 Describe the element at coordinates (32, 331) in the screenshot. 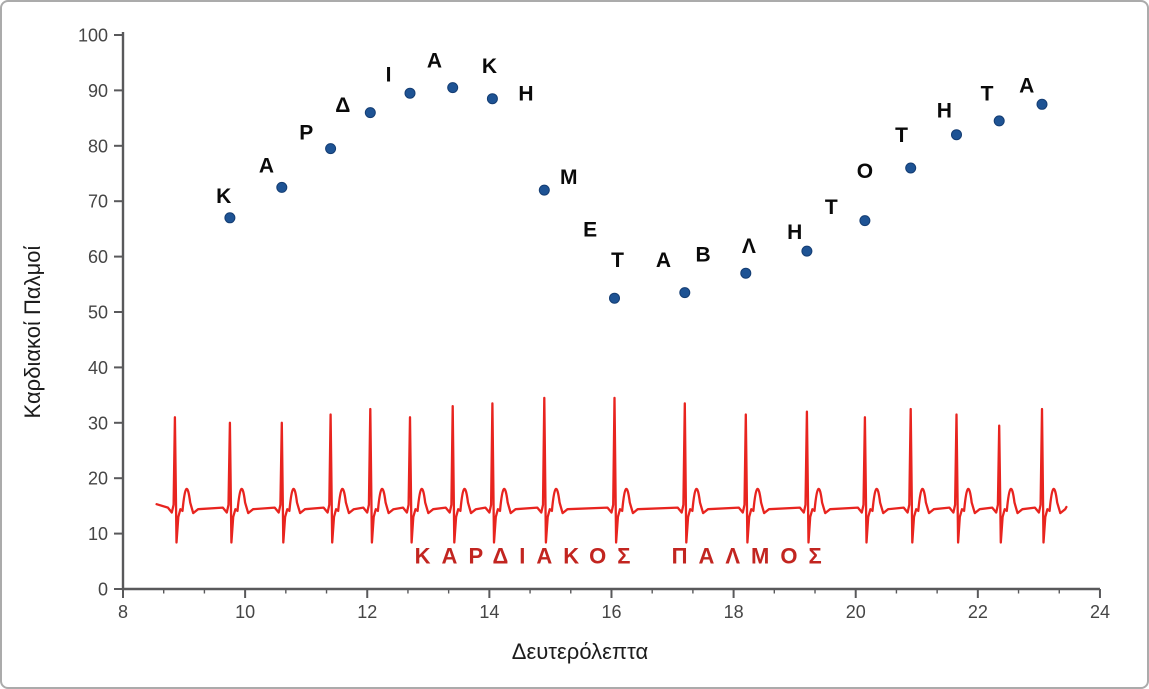

I see `y-axis-title: Καρδιακοί Παλμοί` at that location.